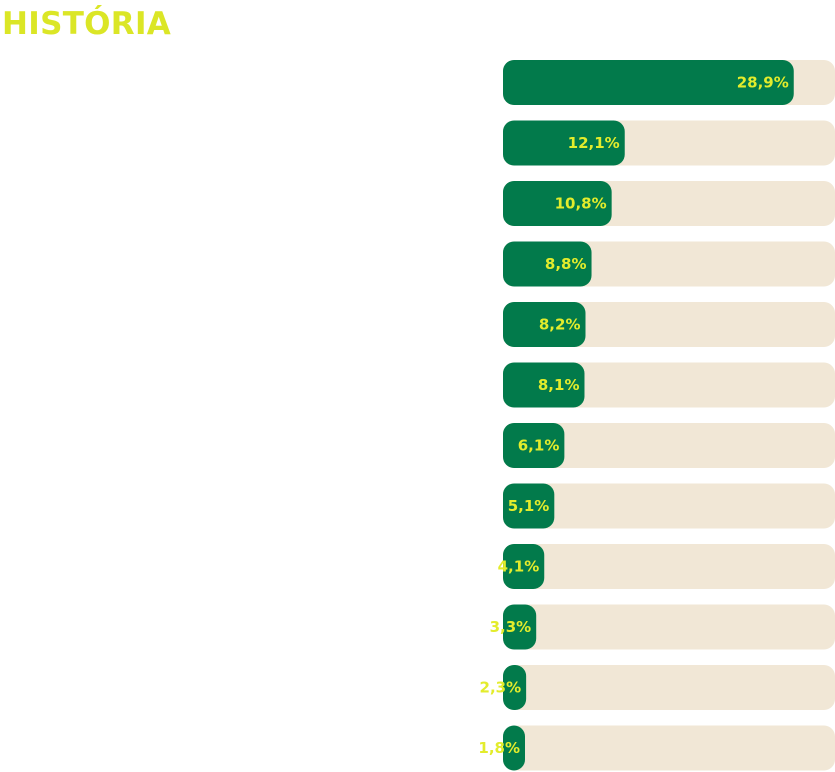 This screenshot has height=772, width=835. Describe the element at coordinates (559, 385) in the screenshot. I see `bar-value-label: 8,1%` at that location.